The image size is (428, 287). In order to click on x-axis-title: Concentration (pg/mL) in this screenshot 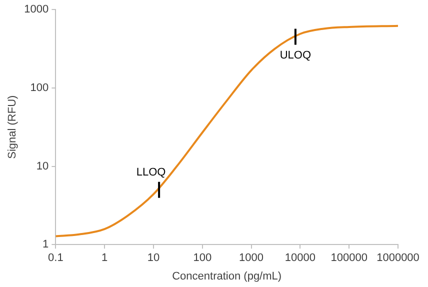, I will do `click(227, 276)`.